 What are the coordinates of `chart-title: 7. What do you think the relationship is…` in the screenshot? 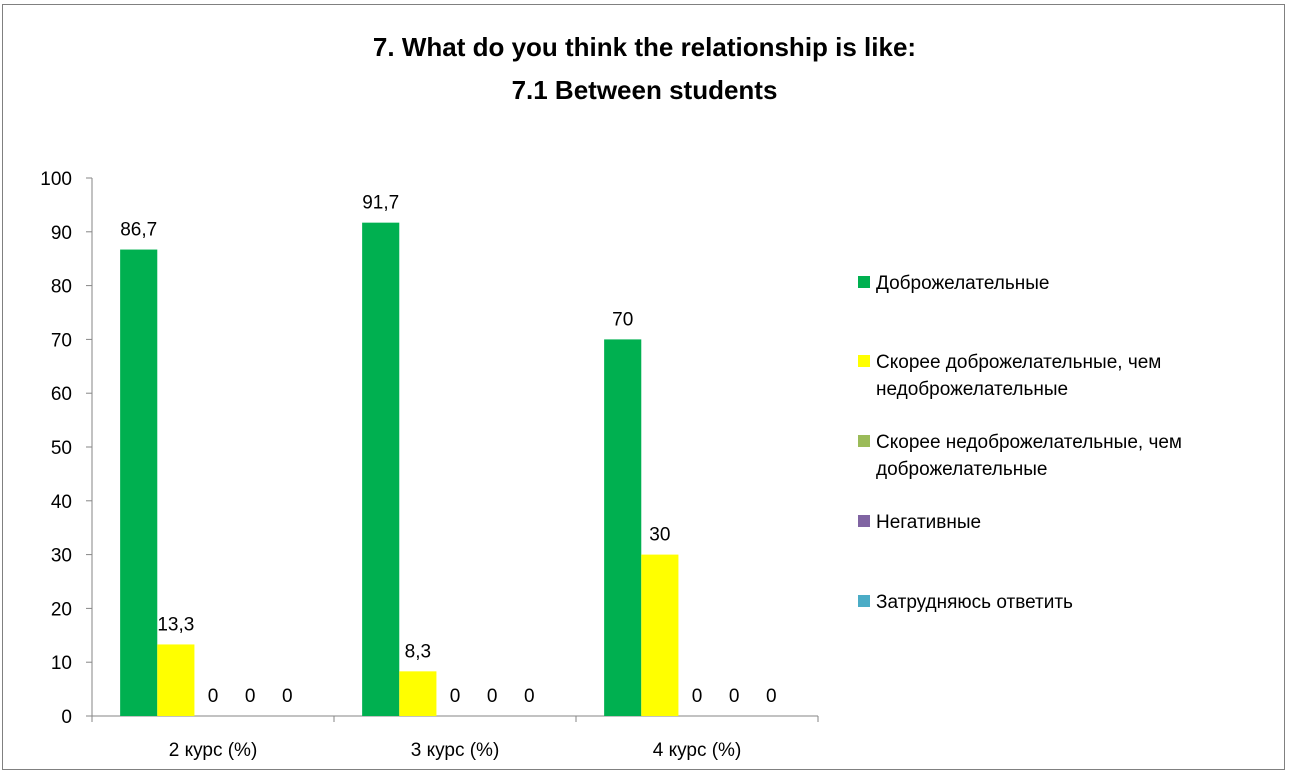 It's located at (644, 47).